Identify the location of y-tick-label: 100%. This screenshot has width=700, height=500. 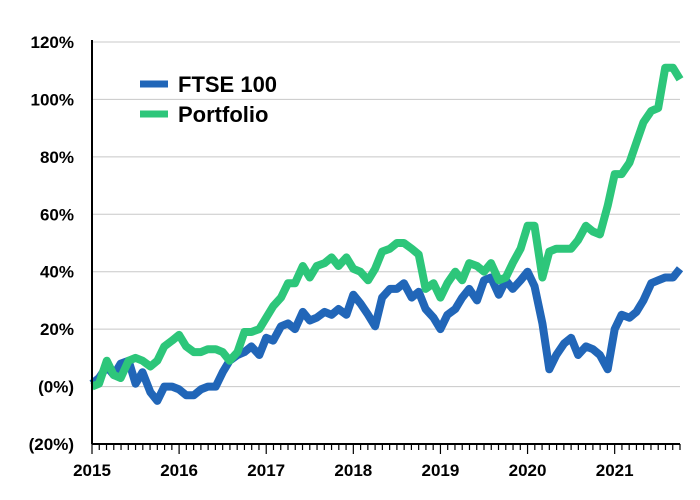
(52, 99).